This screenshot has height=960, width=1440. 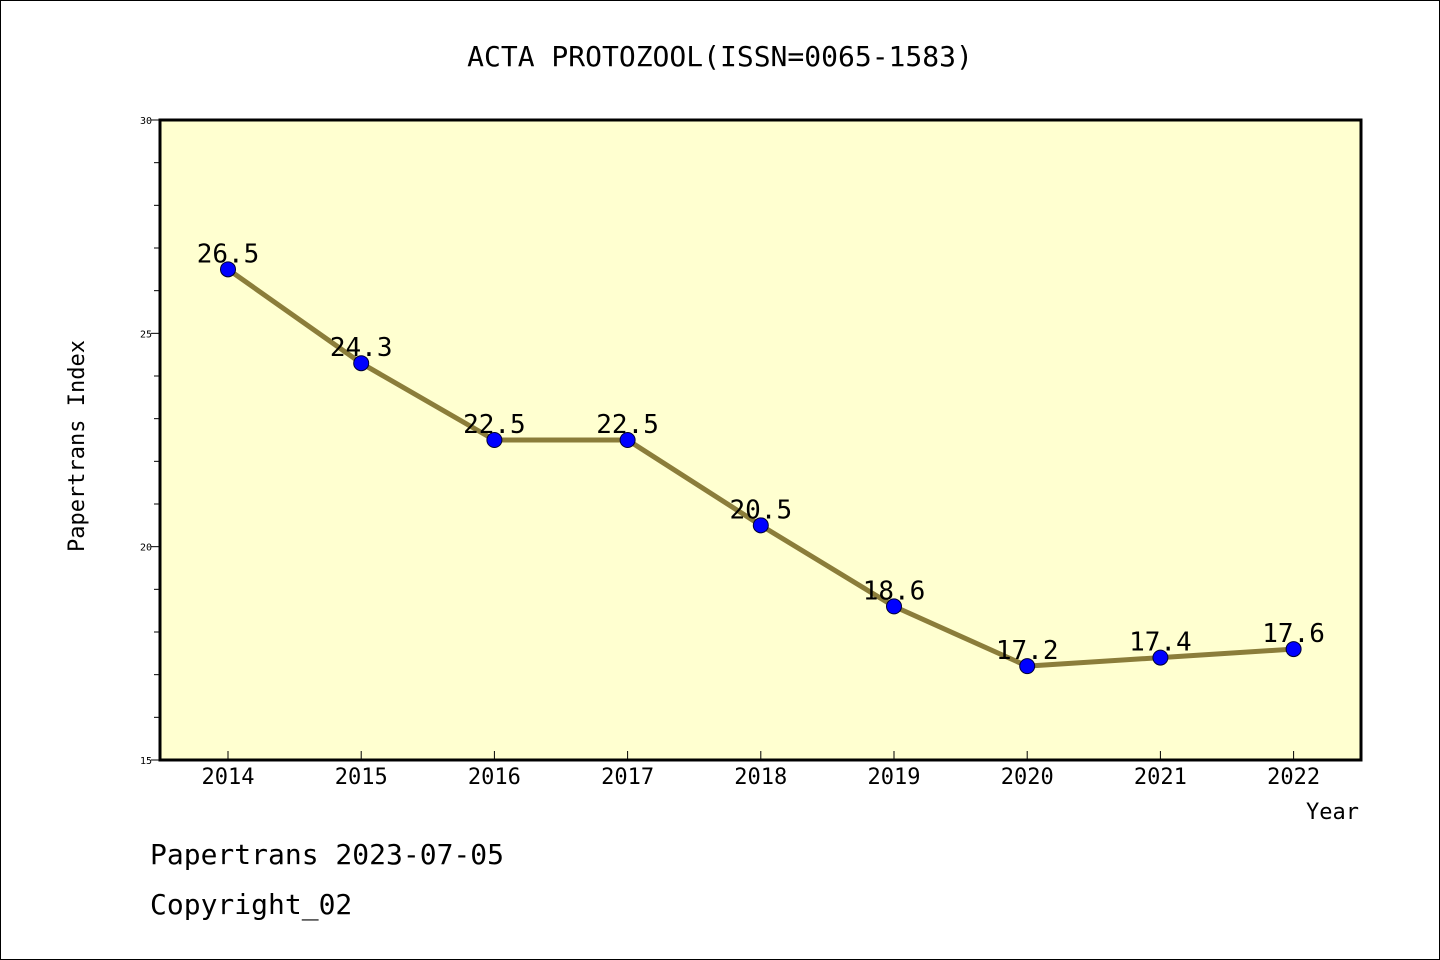 What do you see at coordinates (146, 121) in the screenshot?
I see `y-tick-label: 30` at bounding box center [146, 121].